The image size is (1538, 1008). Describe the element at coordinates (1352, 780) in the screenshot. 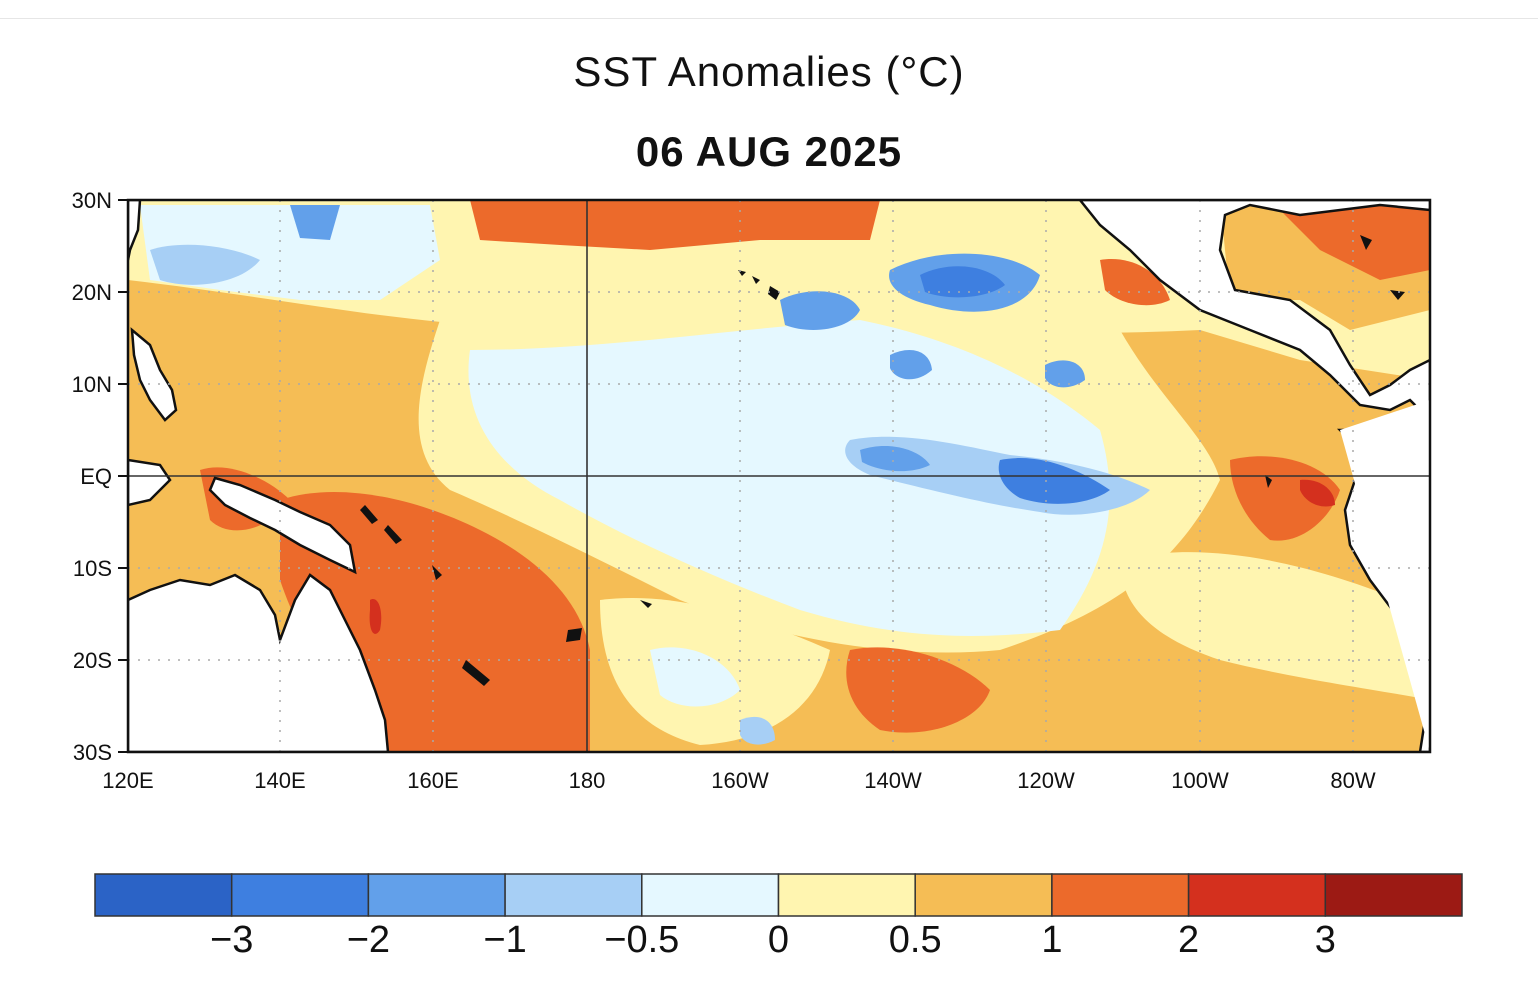

I see `lon-label-80w: 80W` at that location.